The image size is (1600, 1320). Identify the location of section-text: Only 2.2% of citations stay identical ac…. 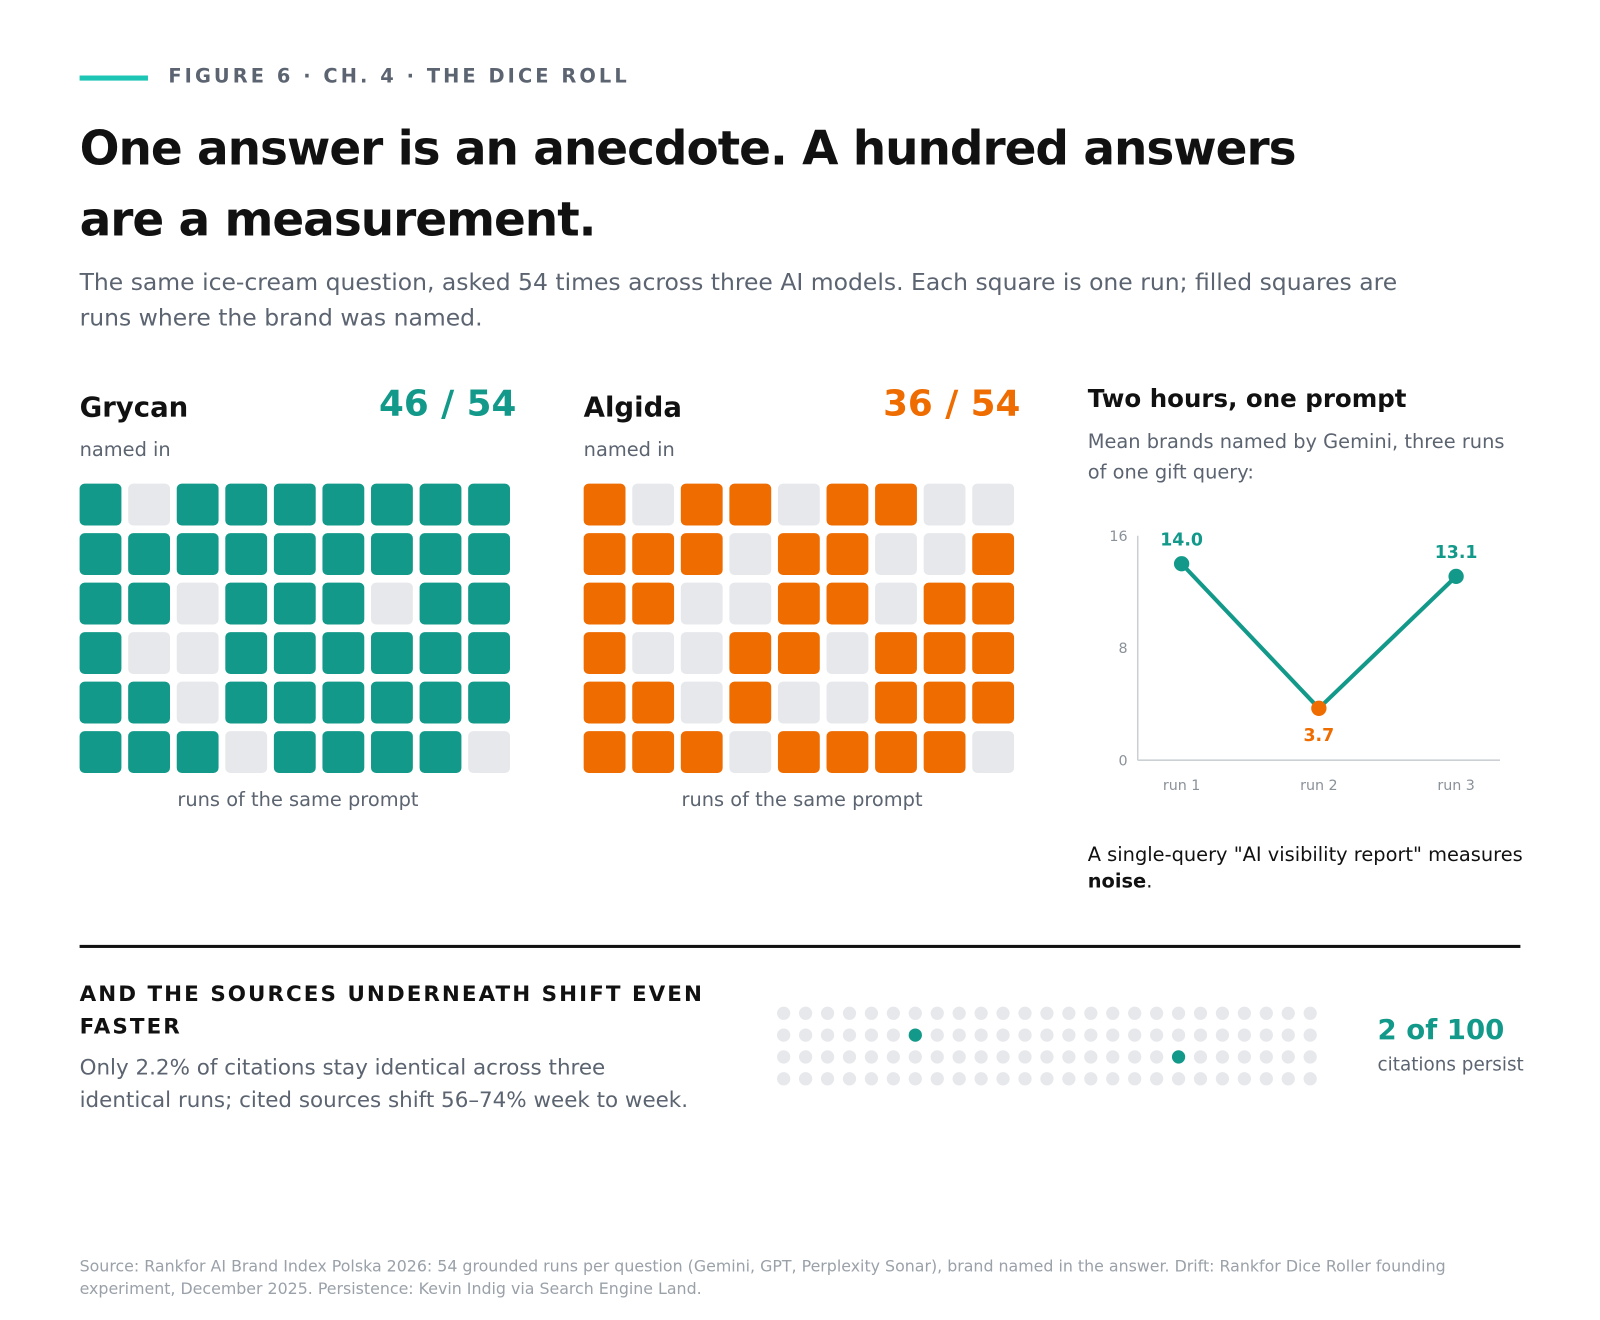
(384, 1084).